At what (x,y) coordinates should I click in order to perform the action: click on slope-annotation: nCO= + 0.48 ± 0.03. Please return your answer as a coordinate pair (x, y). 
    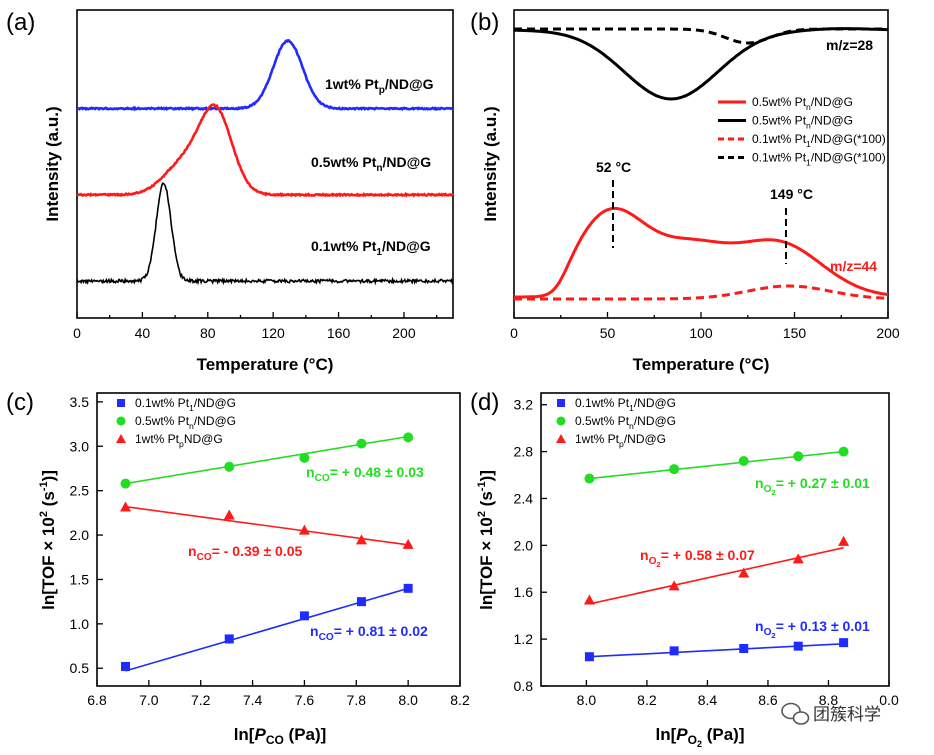
    Looking at the image, I should click on (365, 474).